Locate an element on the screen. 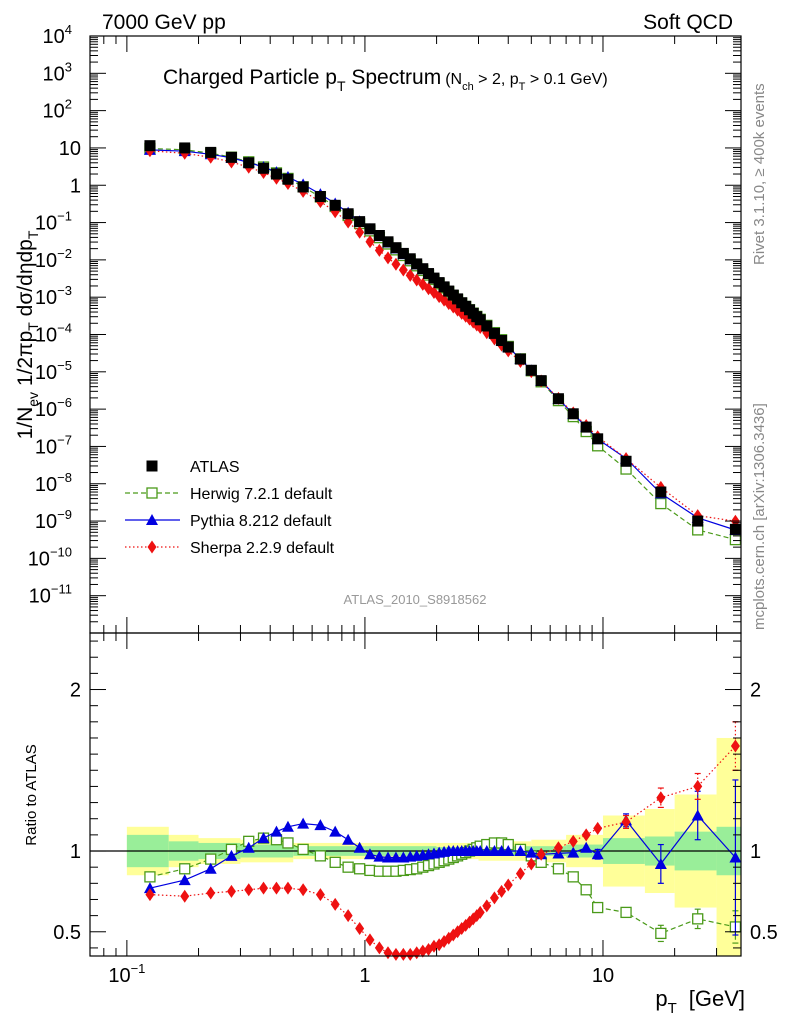  upper-y-tick-label: 10⁻⁴ is located at coordinates (53, 334).